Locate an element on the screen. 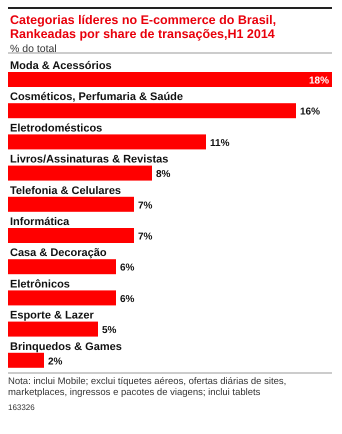  data-label: 5% is located at coordinates (109, 330).